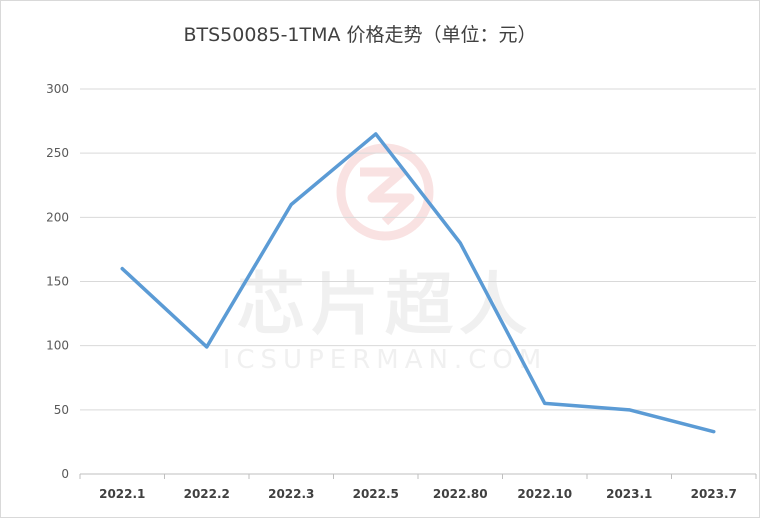  I want to click on x-tick-label: 2023.1, so click(629, 494).